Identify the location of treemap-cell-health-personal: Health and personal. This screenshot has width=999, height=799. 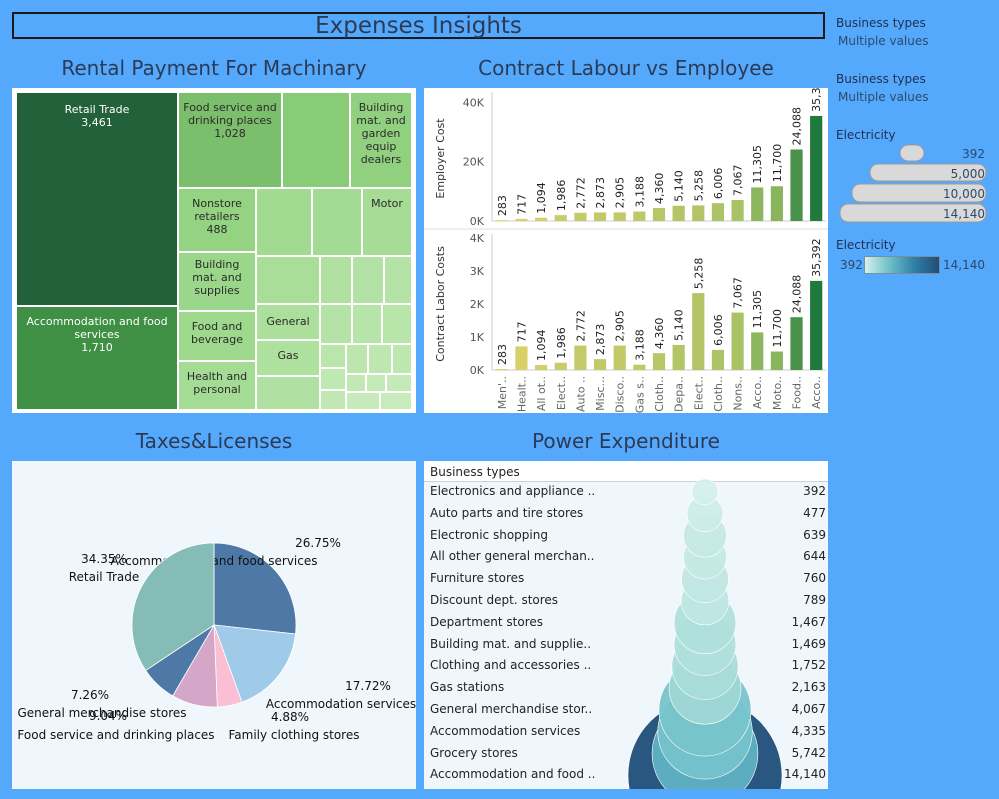
(217, 385).